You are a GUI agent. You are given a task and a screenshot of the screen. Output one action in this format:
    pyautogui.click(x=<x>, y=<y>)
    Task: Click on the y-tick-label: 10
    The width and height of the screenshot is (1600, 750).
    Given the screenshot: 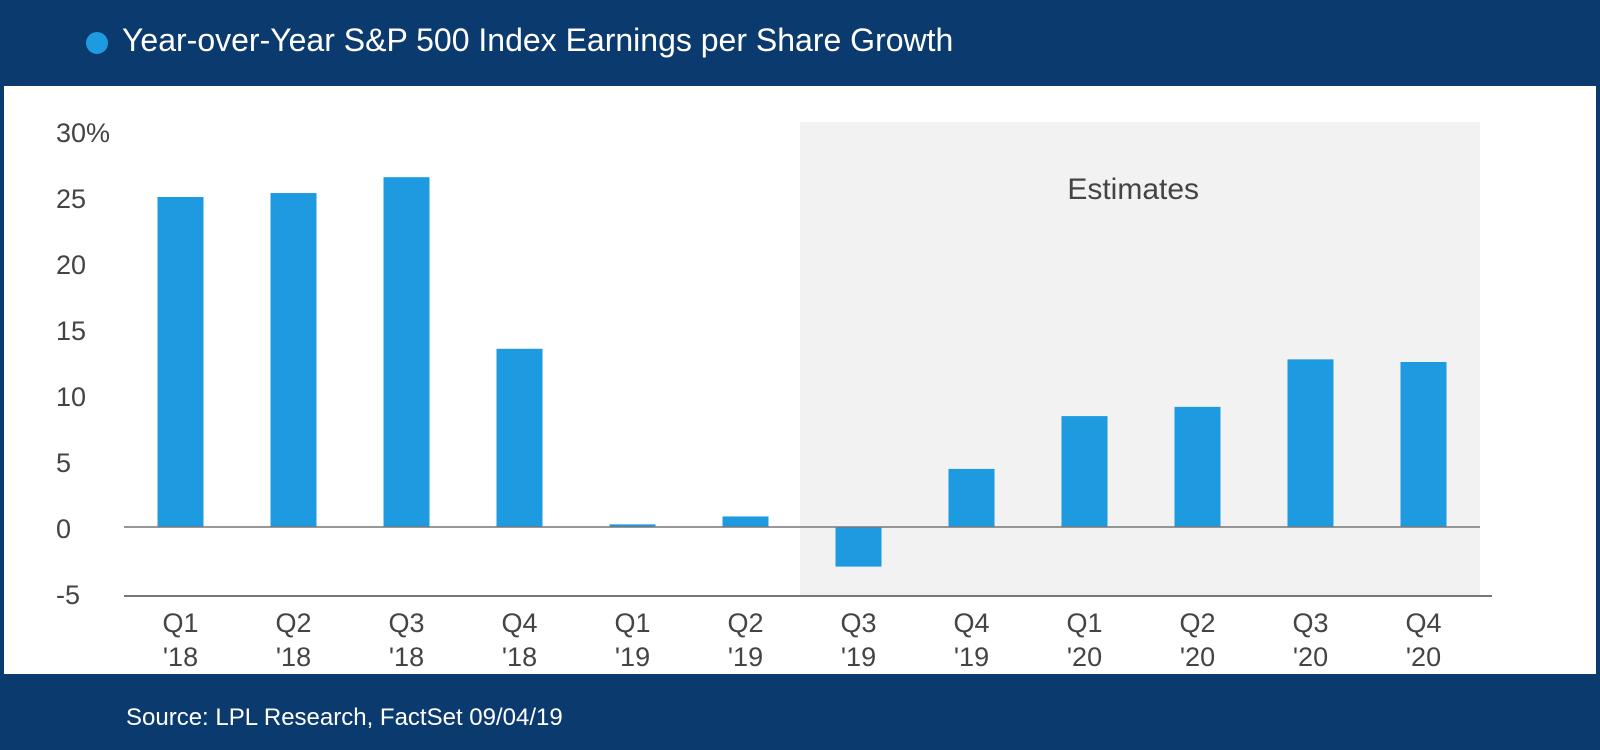 What is the action you would take?
    pyautogui.click(x=71, y=397)
    